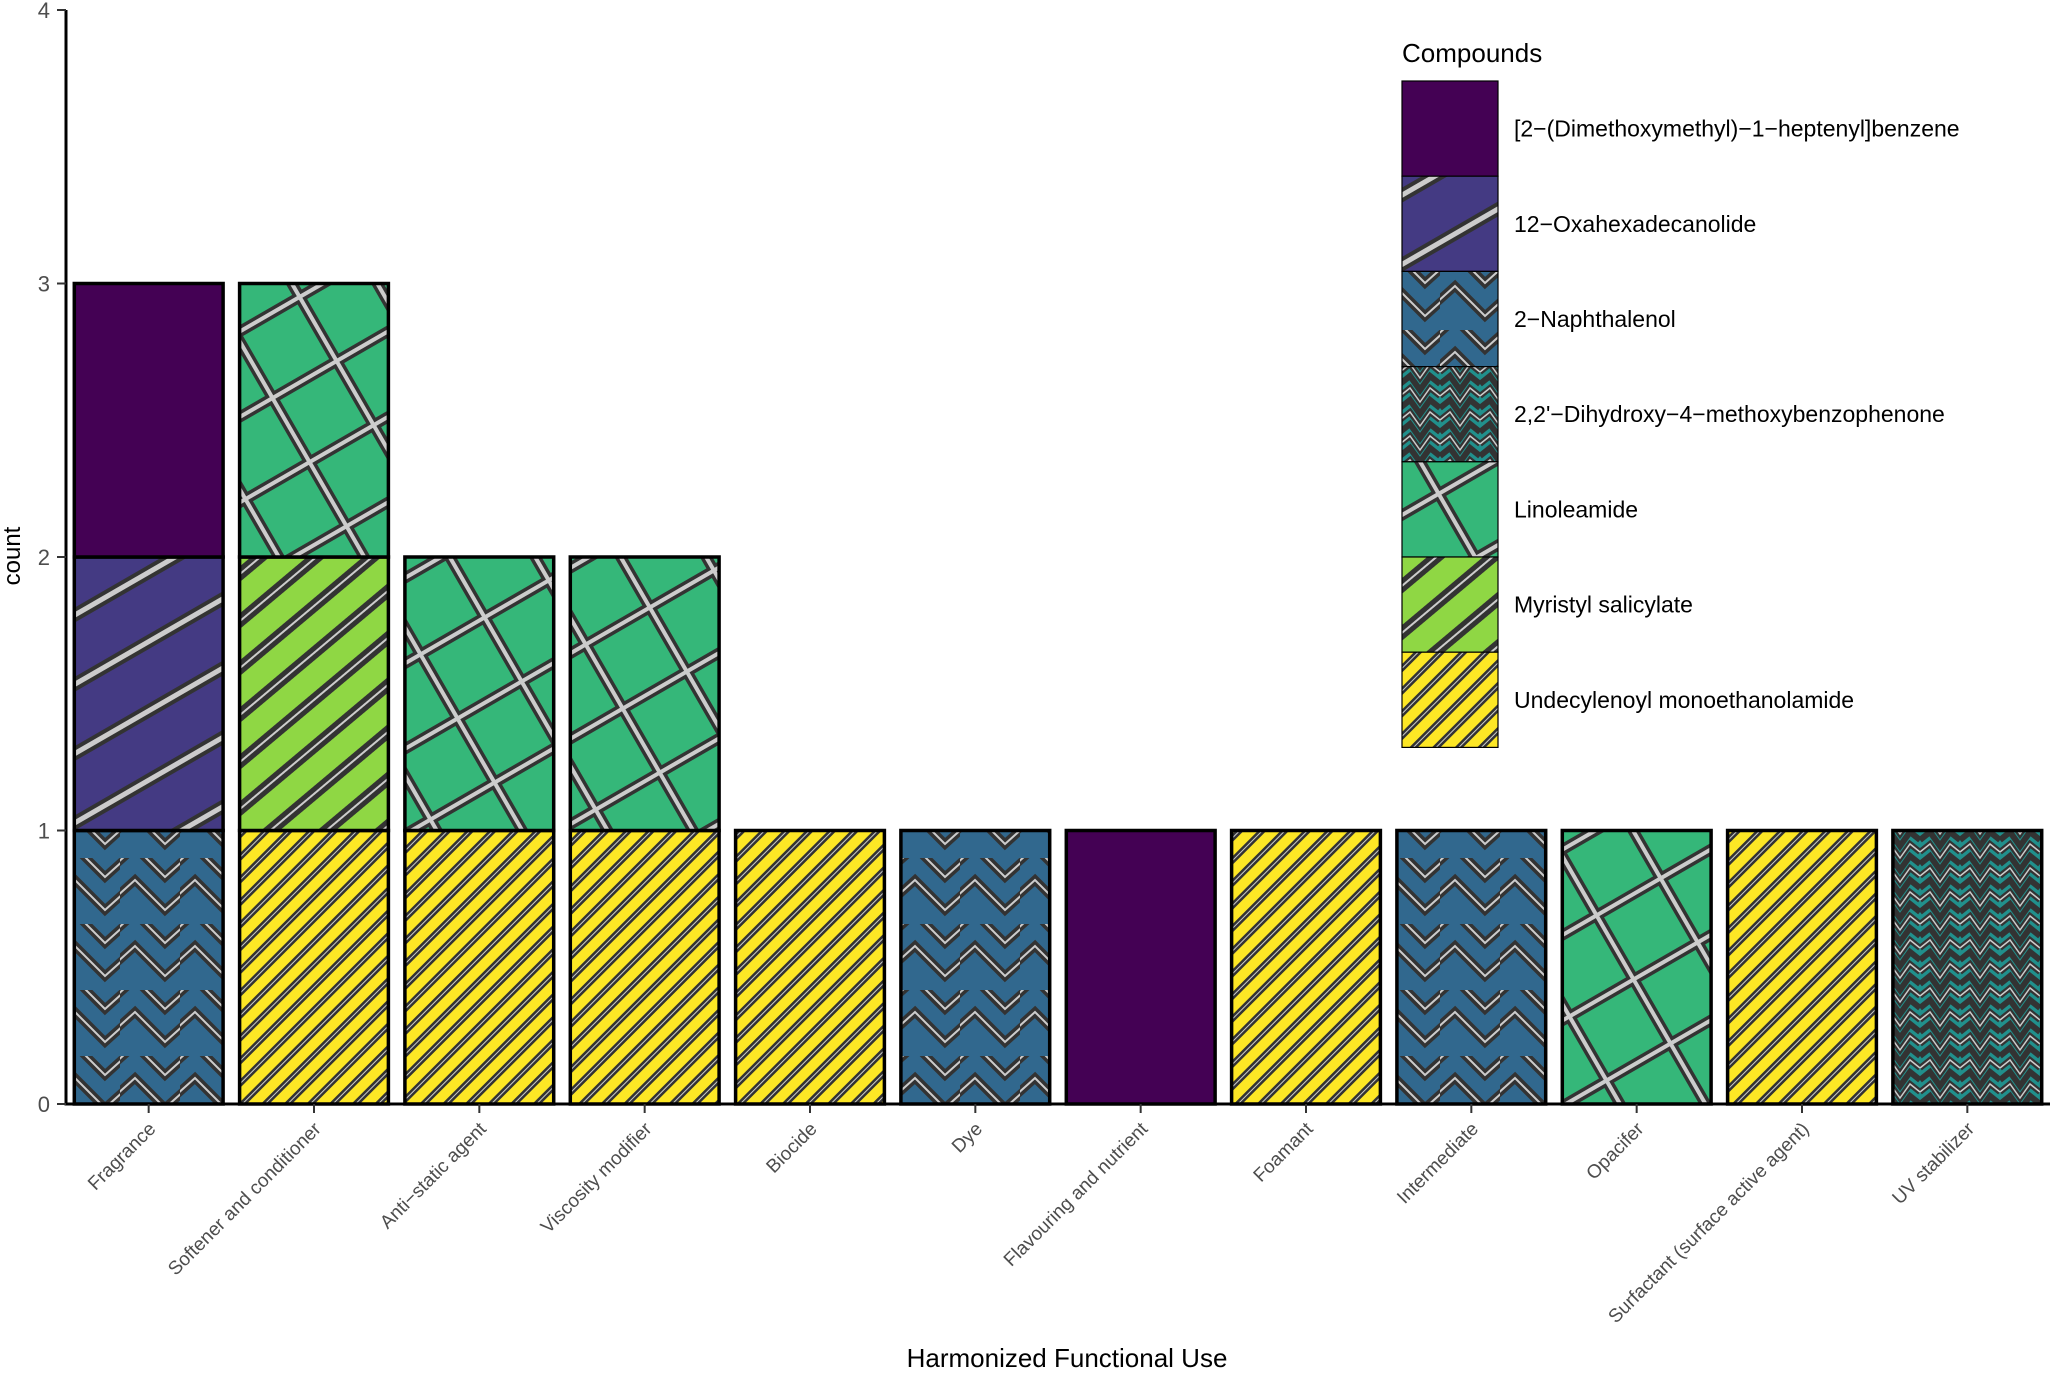 This screenshot has width=2061, height=1380. What do you see at coordinates (792, 1148) in the screenshot?
I see `x-tick-label: Biocide` at bounding box center [792, 1148].